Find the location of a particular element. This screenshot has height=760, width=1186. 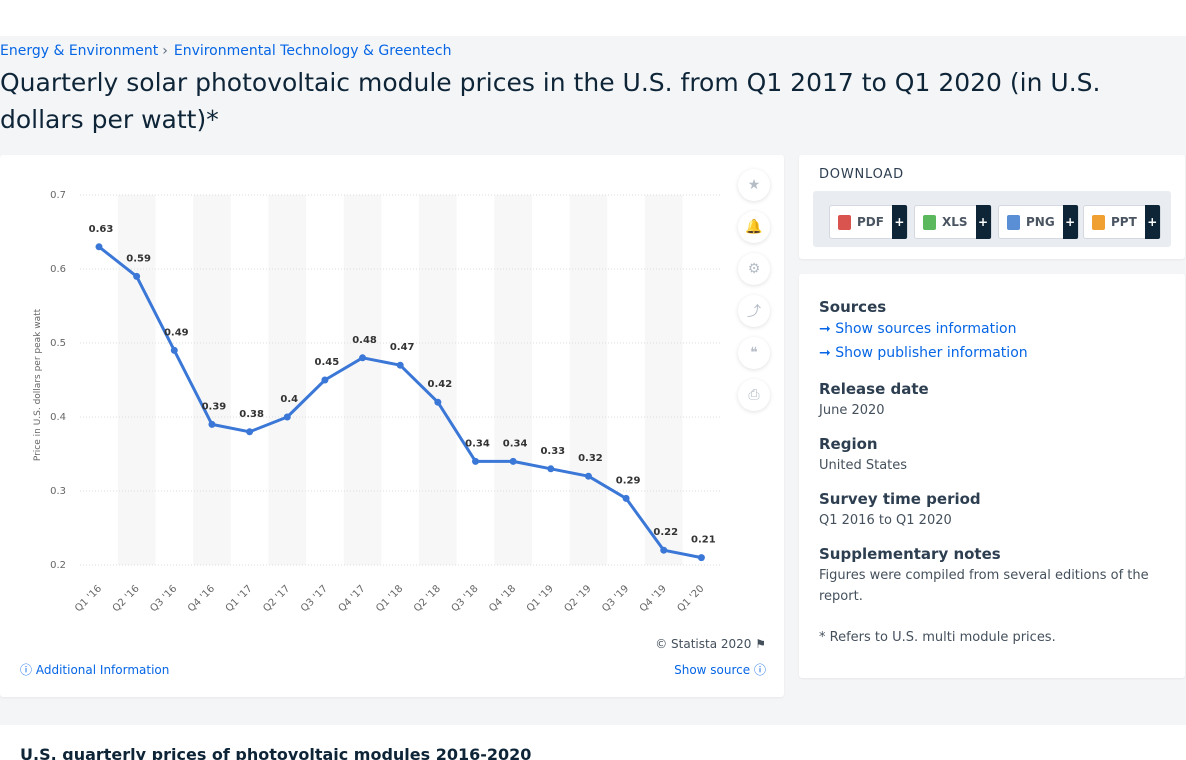

cite-icon: ❝ is located at coordinates (754, 353).